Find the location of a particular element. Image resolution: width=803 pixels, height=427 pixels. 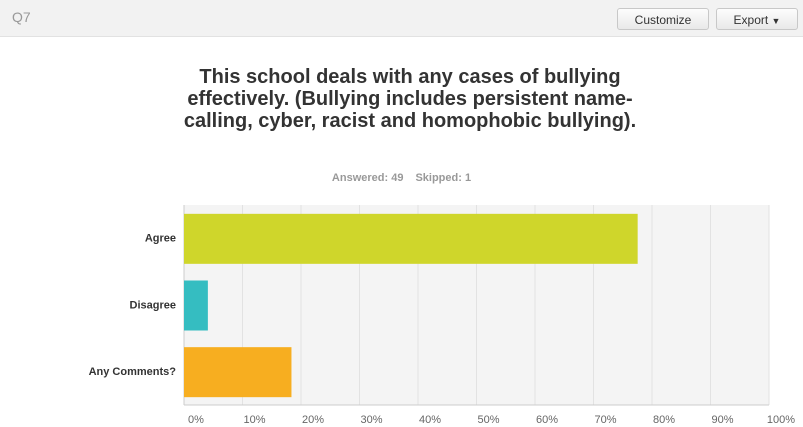

x-tick-label: 10% is located at coordinates (254, 420).